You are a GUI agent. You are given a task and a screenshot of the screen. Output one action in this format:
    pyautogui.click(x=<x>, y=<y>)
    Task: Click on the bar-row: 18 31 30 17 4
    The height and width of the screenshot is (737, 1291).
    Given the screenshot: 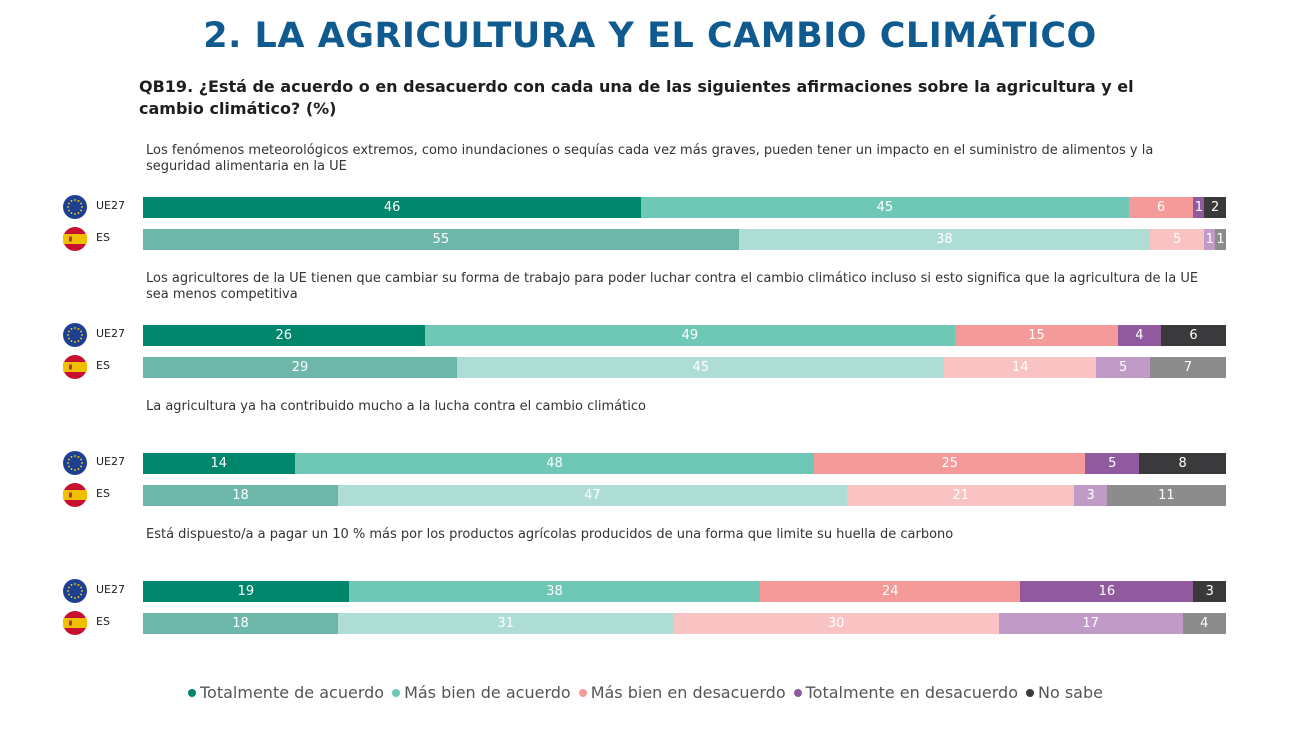 What is the action you would take?
    pyautogui.click(x=684, y=623)
    